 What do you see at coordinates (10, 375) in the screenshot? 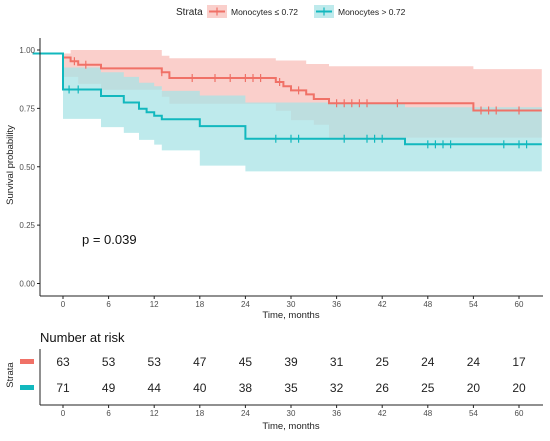
I see `risk-y-axis-title: Strata` at bounding box center [10, 375].